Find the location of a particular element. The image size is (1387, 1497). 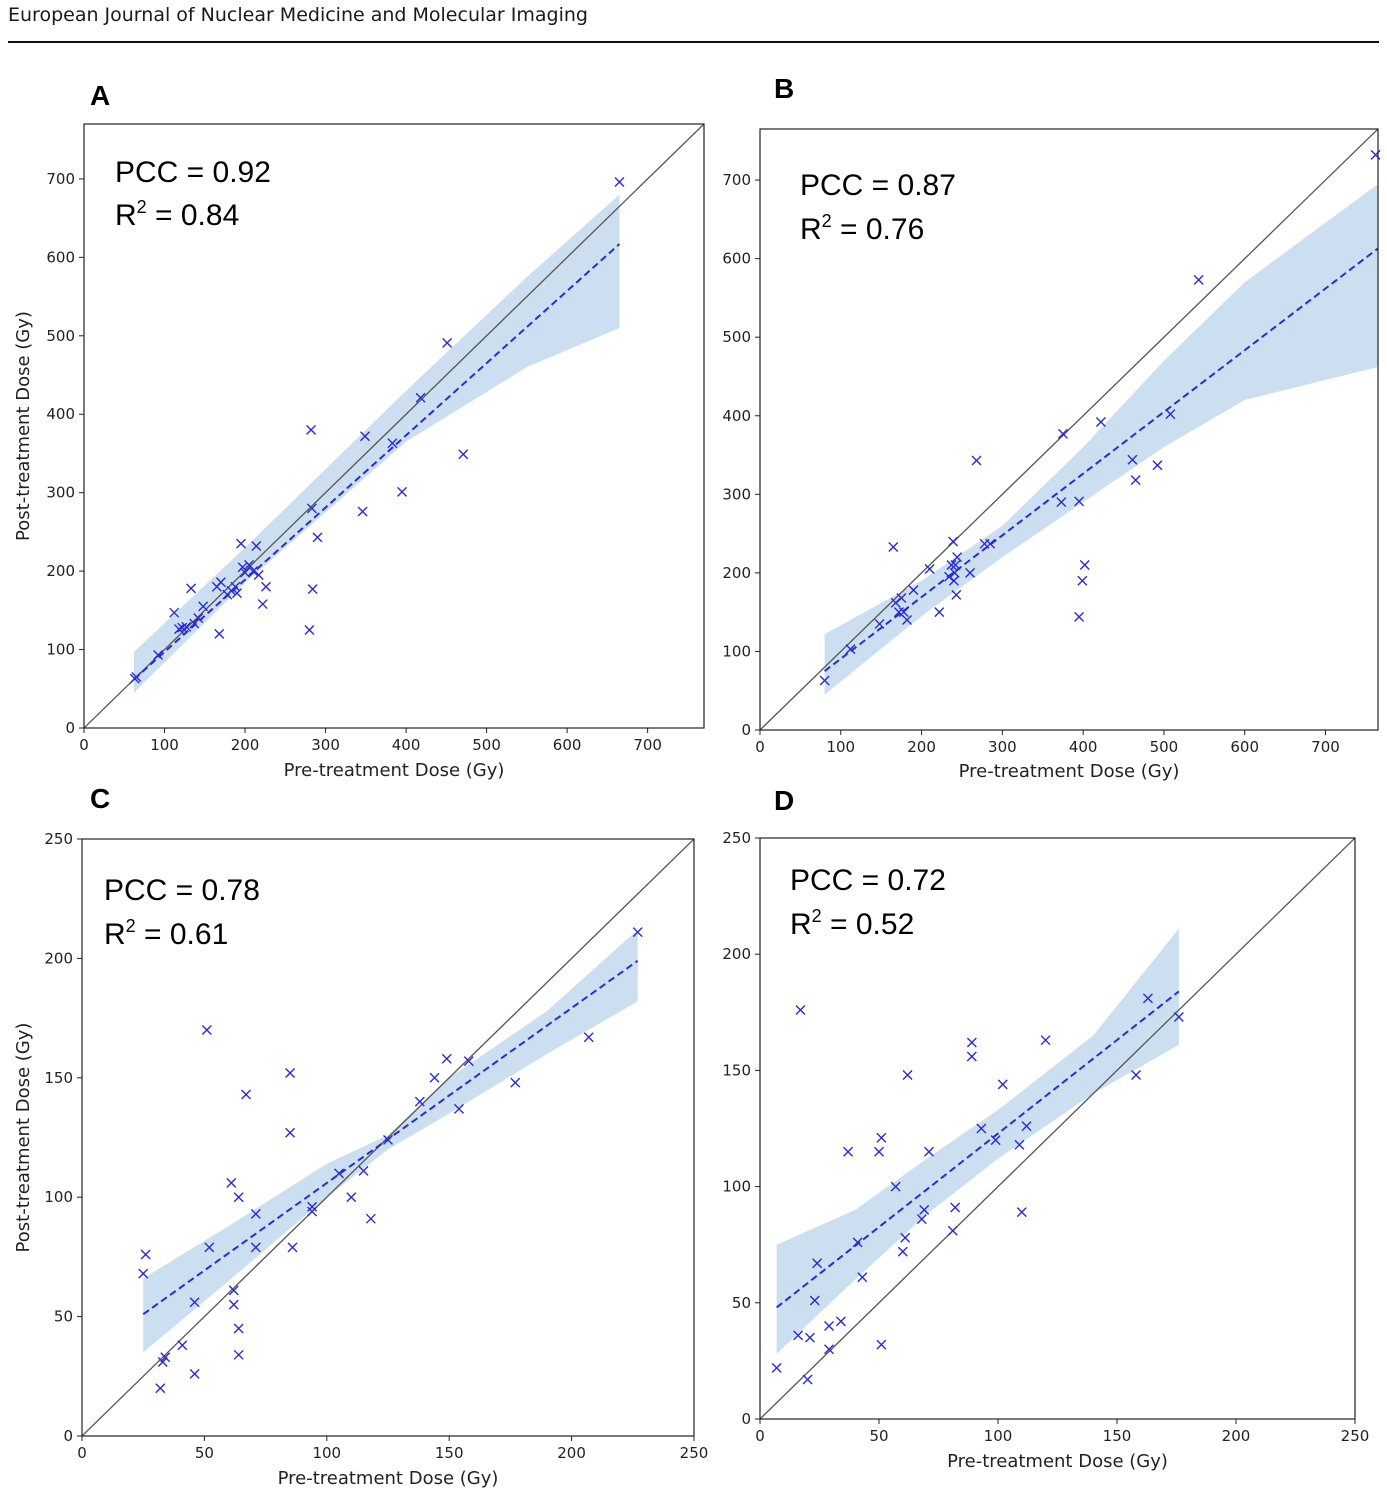

x-tick-label: 200 is located at coordinates (1236, 1436).